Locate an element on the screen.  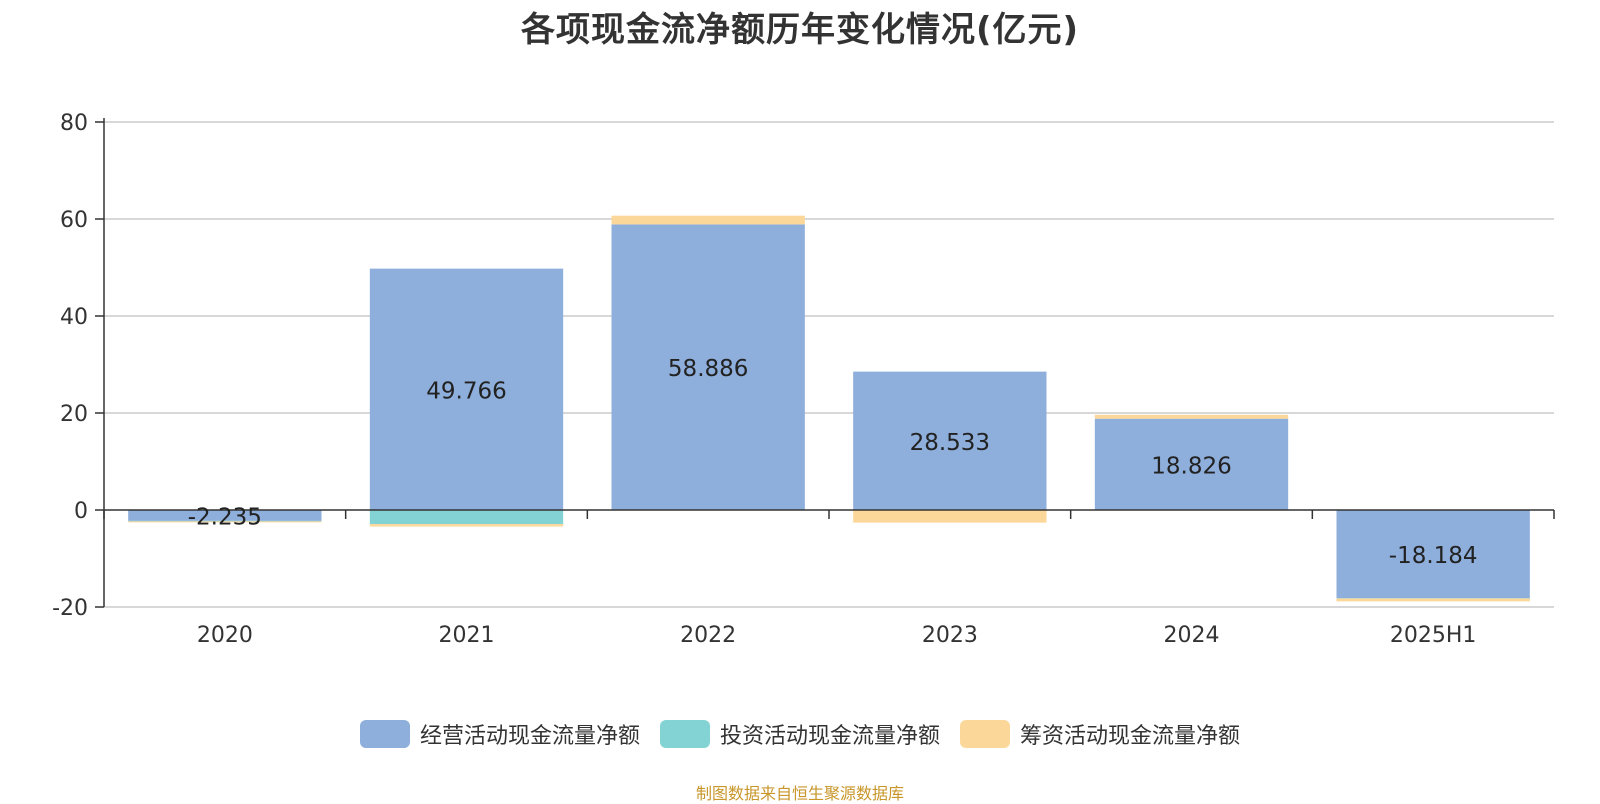
legend-item-2: 筹资活动现金流量净额 is located at coordinates (1100, 734).